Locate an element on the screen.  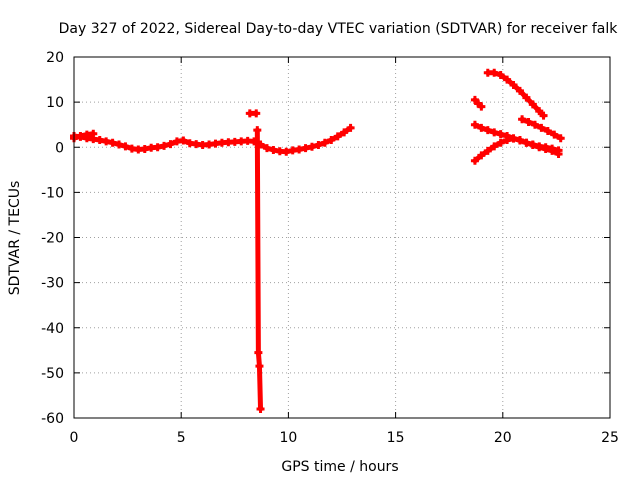
x-tick-label: 0 is located at coordinates (74, 438).